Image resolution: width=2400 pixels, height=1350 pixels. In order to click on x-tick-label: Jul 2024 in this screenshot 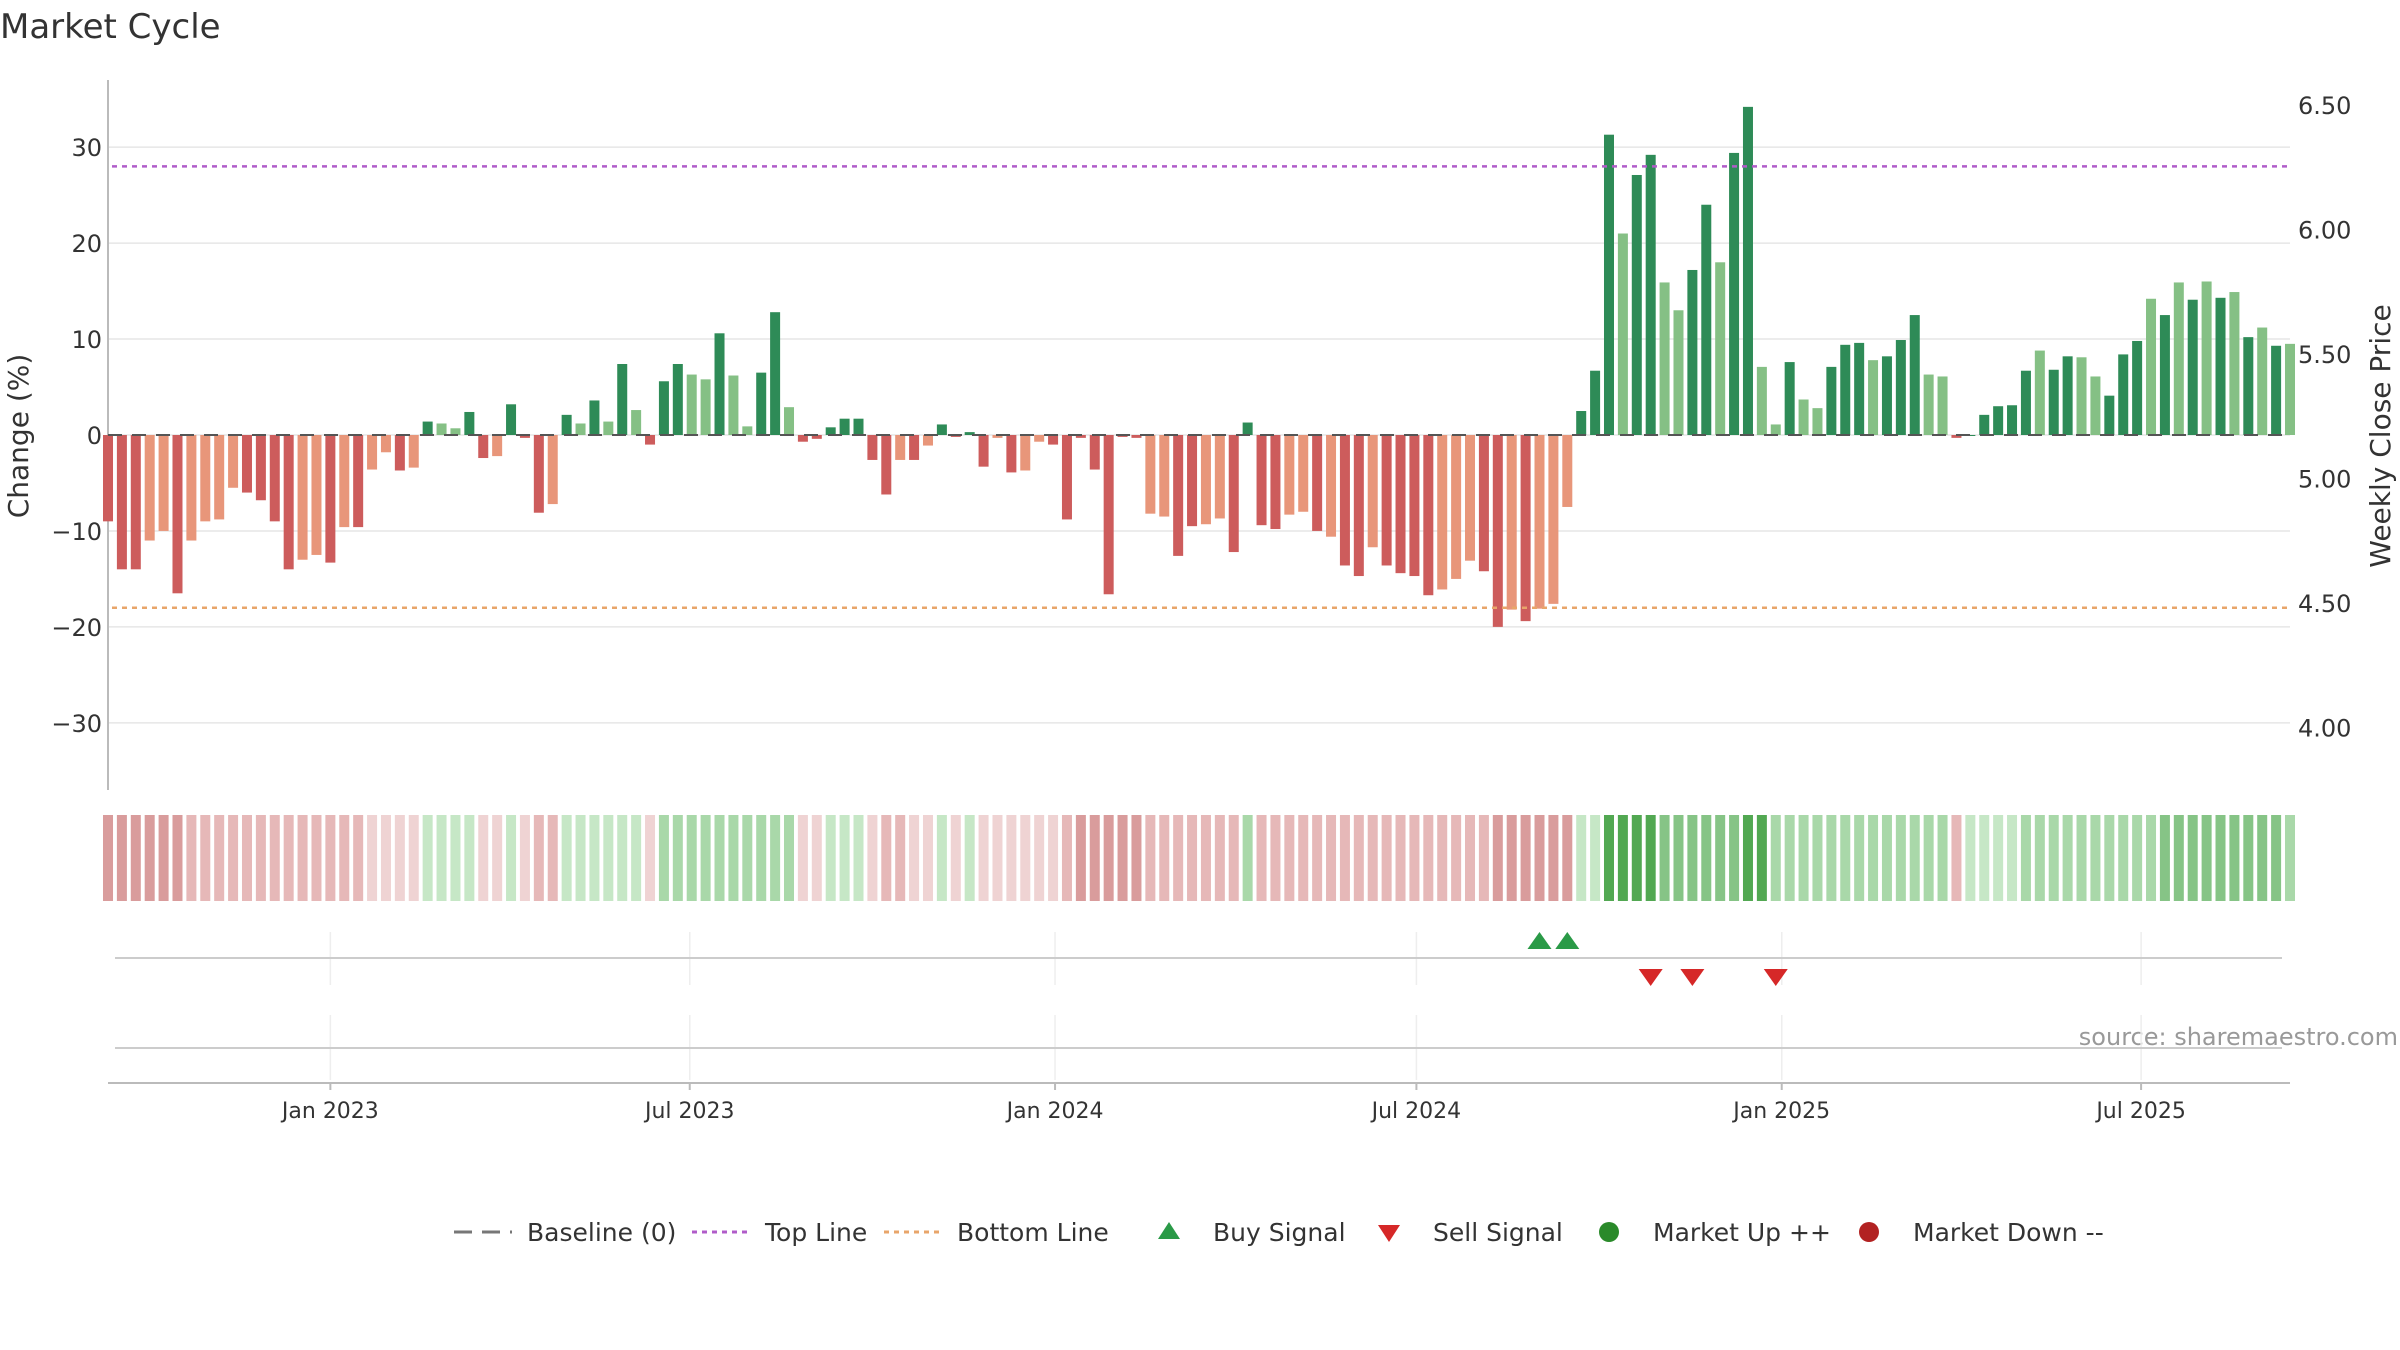, I will do `click(1416, 1111)`.